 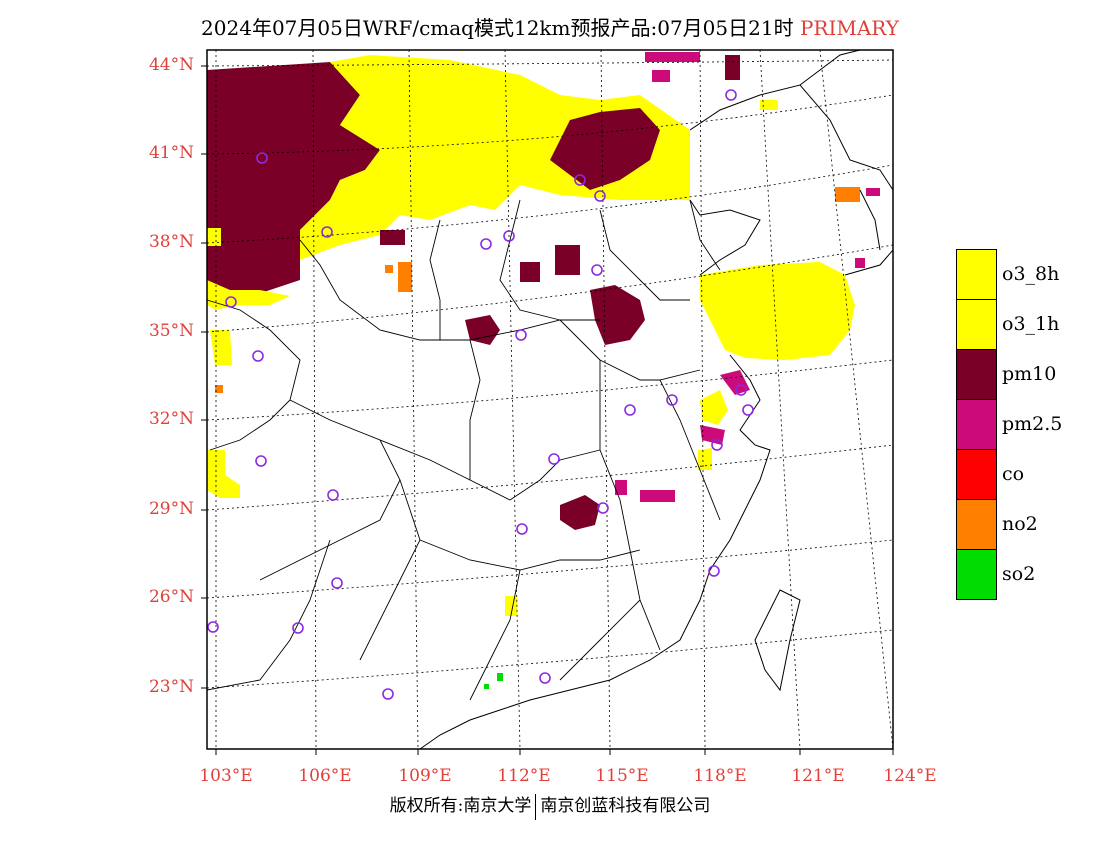 I want to click on no2-region, so click(x=537, y=290).